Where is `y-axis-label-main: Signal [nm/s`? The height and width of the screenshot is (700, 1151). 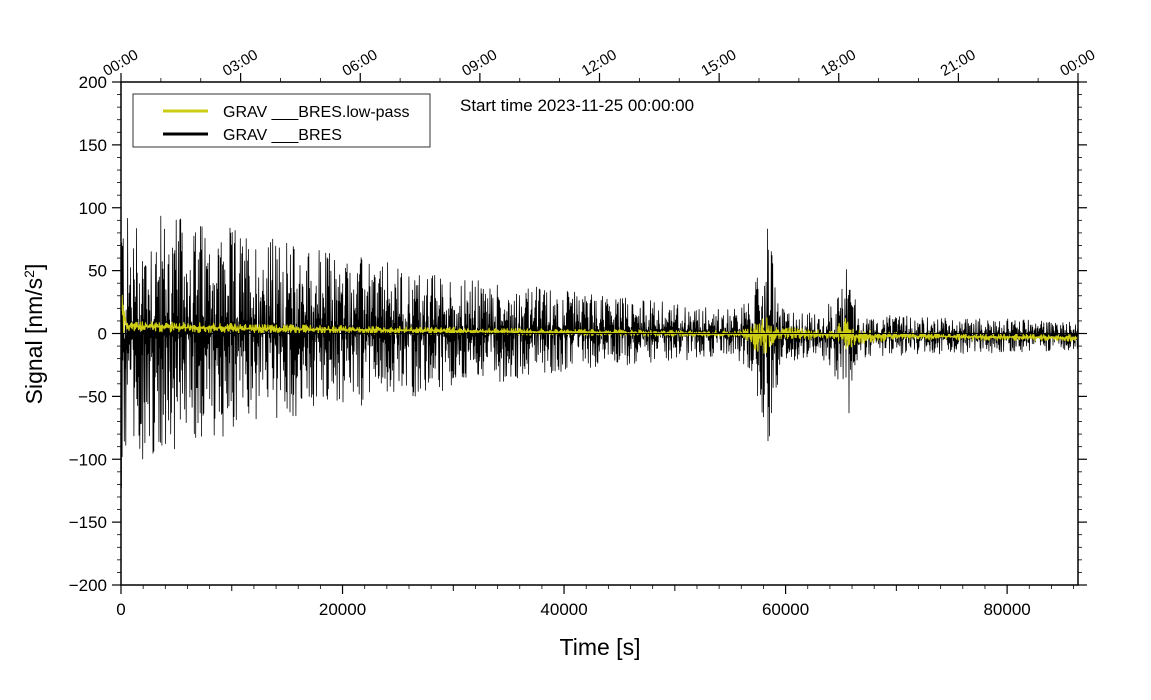 y-axis-label-main: Signal [nm/s is located at coordinates (34, 341).